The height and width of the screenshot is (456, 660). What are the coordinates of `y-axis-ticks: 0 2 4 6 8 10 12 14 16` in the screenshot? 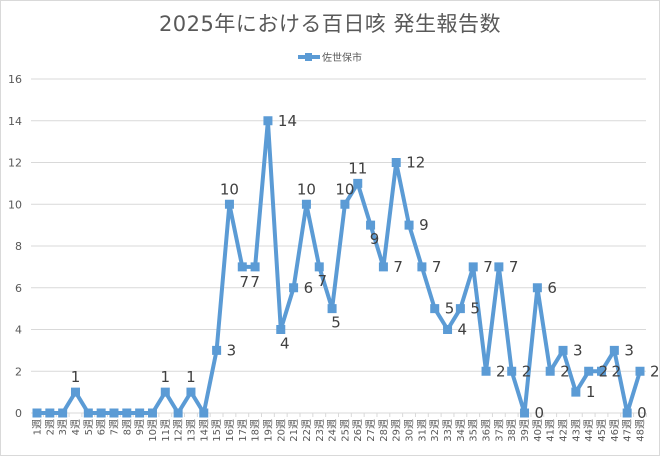 It's located at (15, 246).